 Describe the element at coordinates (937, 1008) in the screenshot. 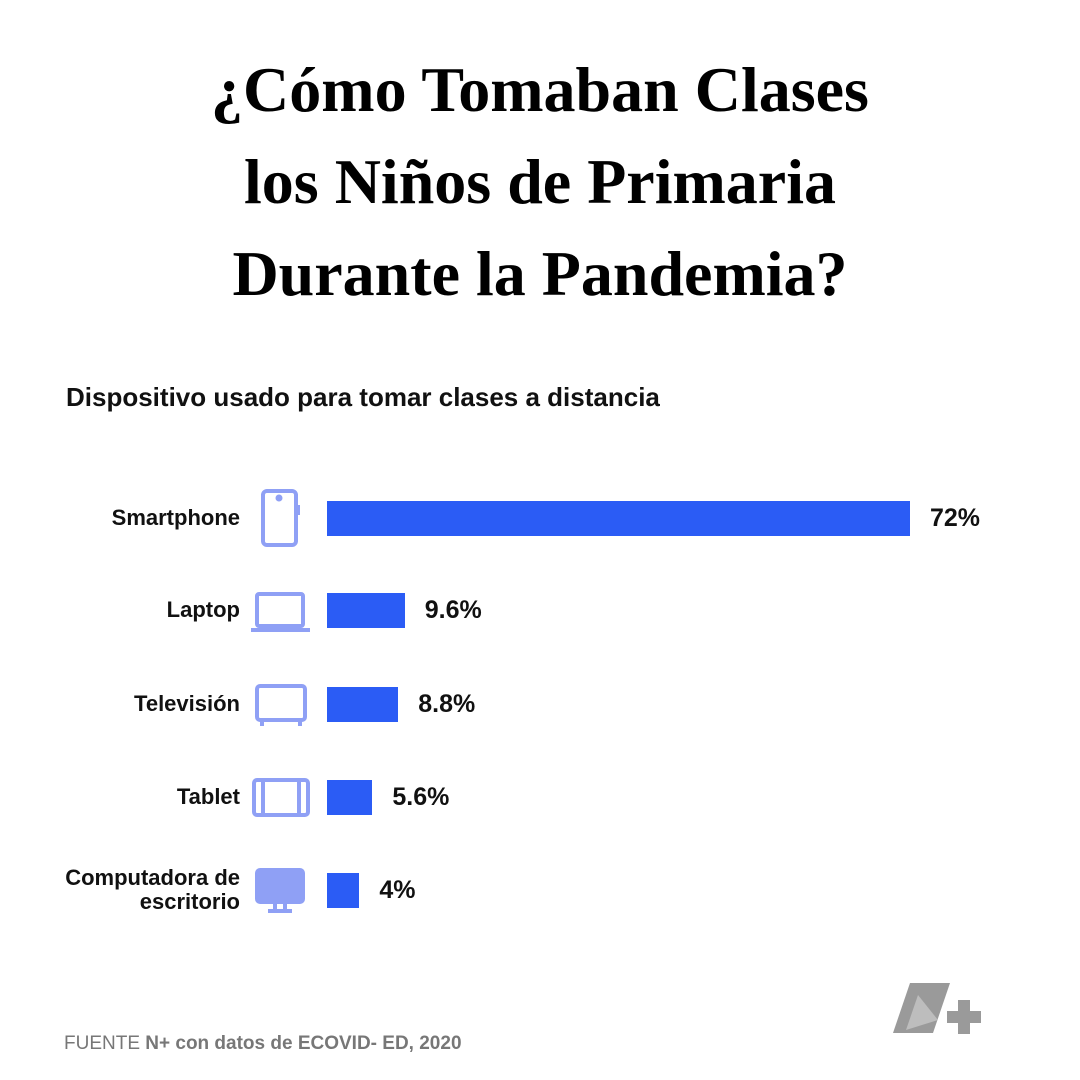

I see `logo` at that location.